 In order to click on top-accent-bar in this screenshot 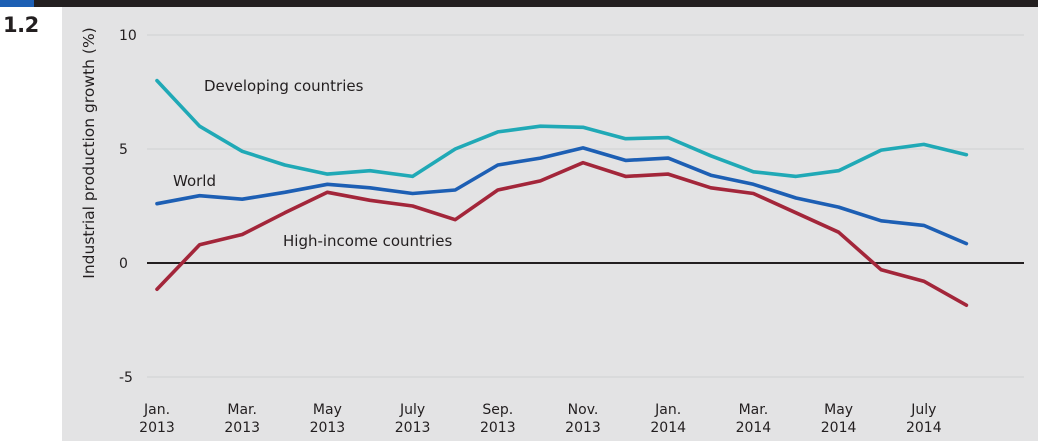, I will do `click(17, 3)`.